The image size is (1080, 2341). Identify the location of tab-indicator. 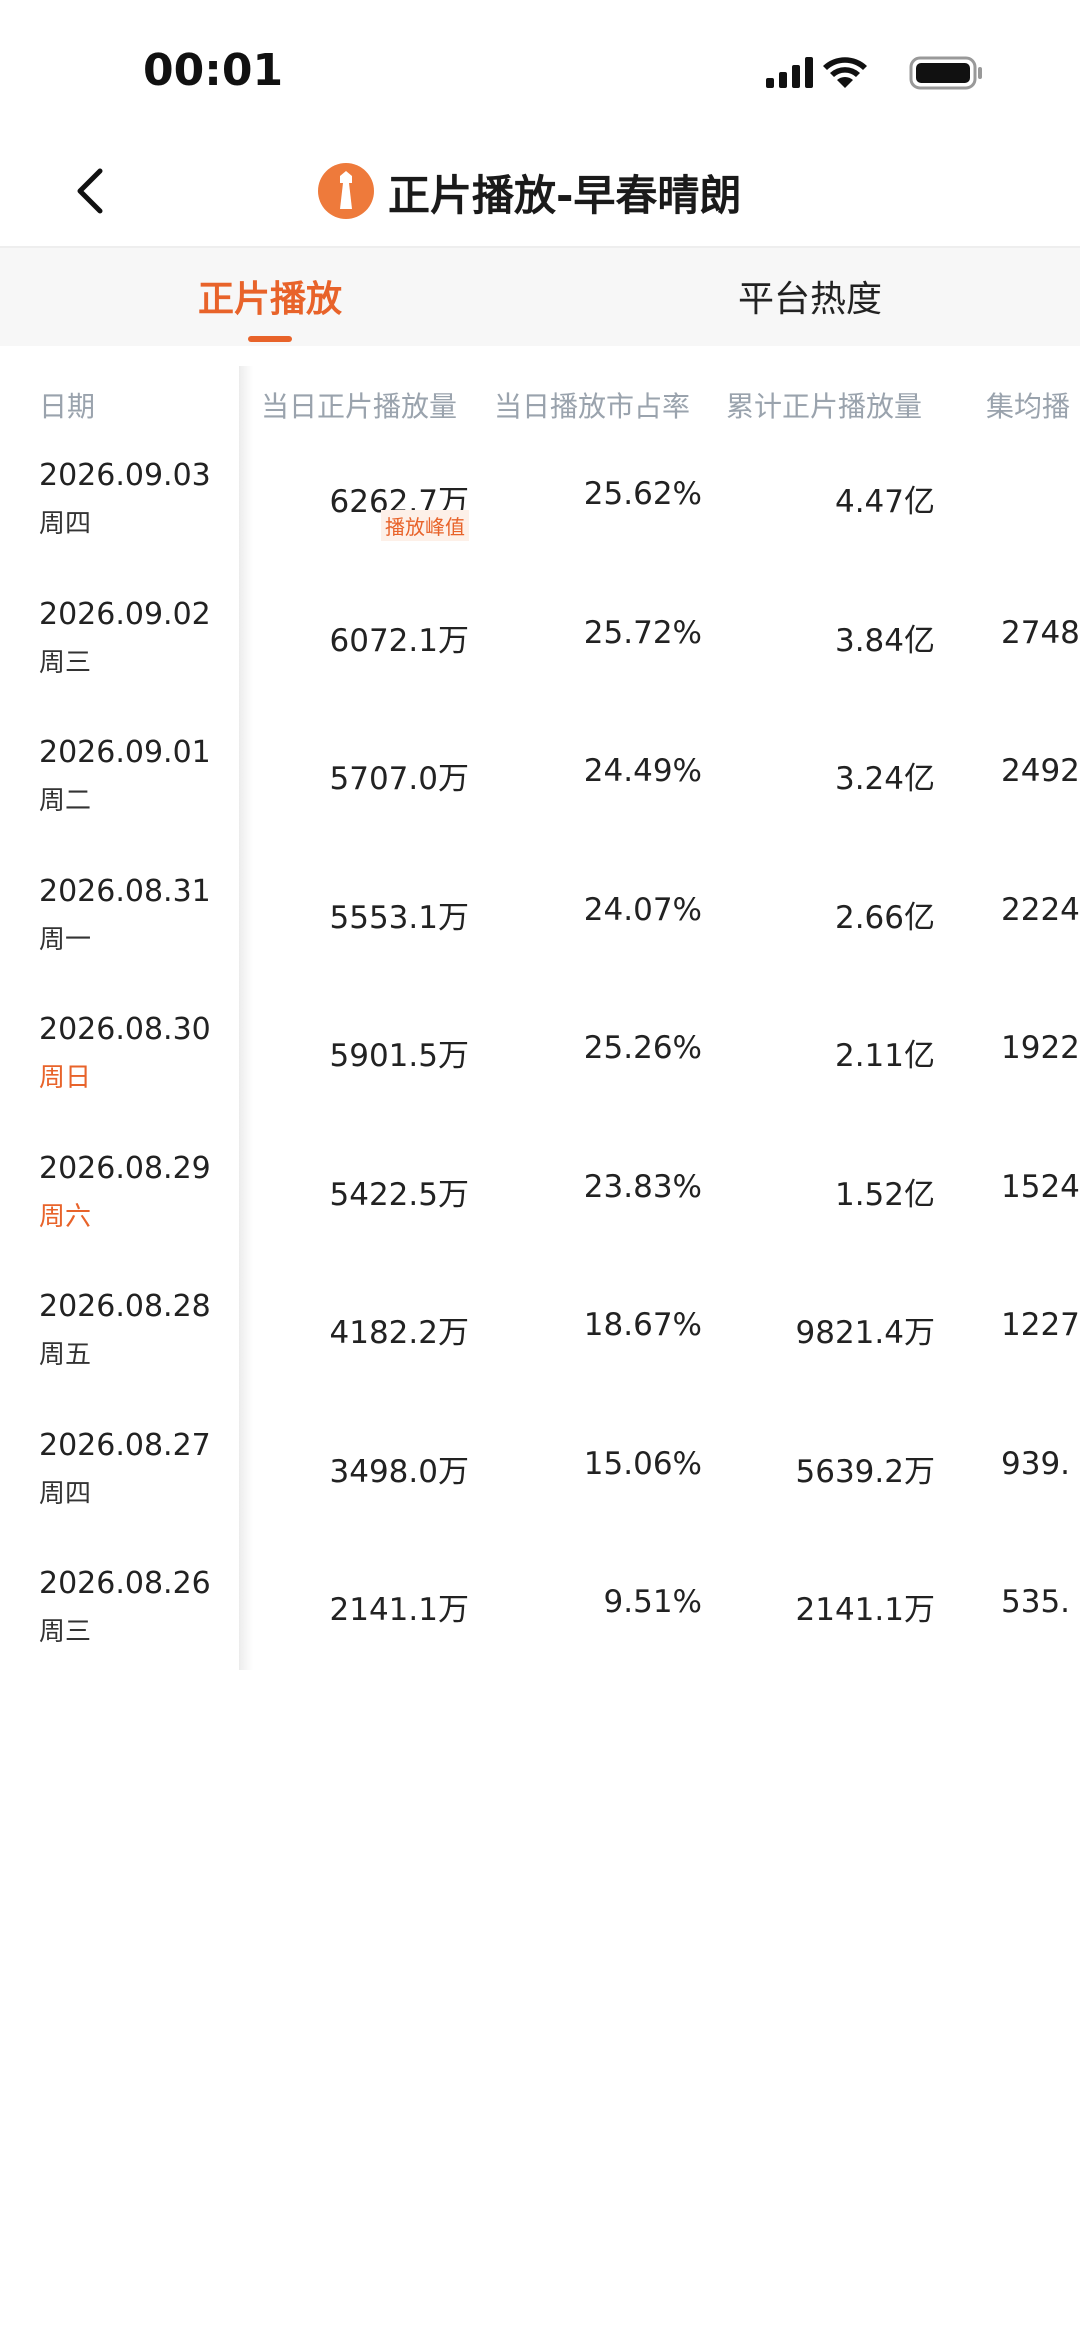
(270, 339).